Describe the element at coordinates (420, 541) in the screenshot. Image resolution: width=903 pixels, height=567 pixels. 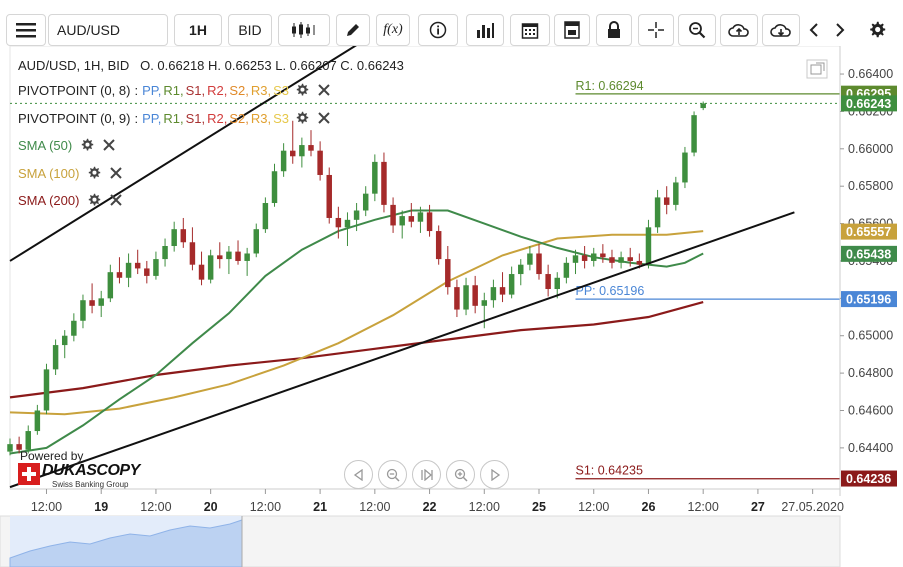
I see `overview-navigator` at that location.